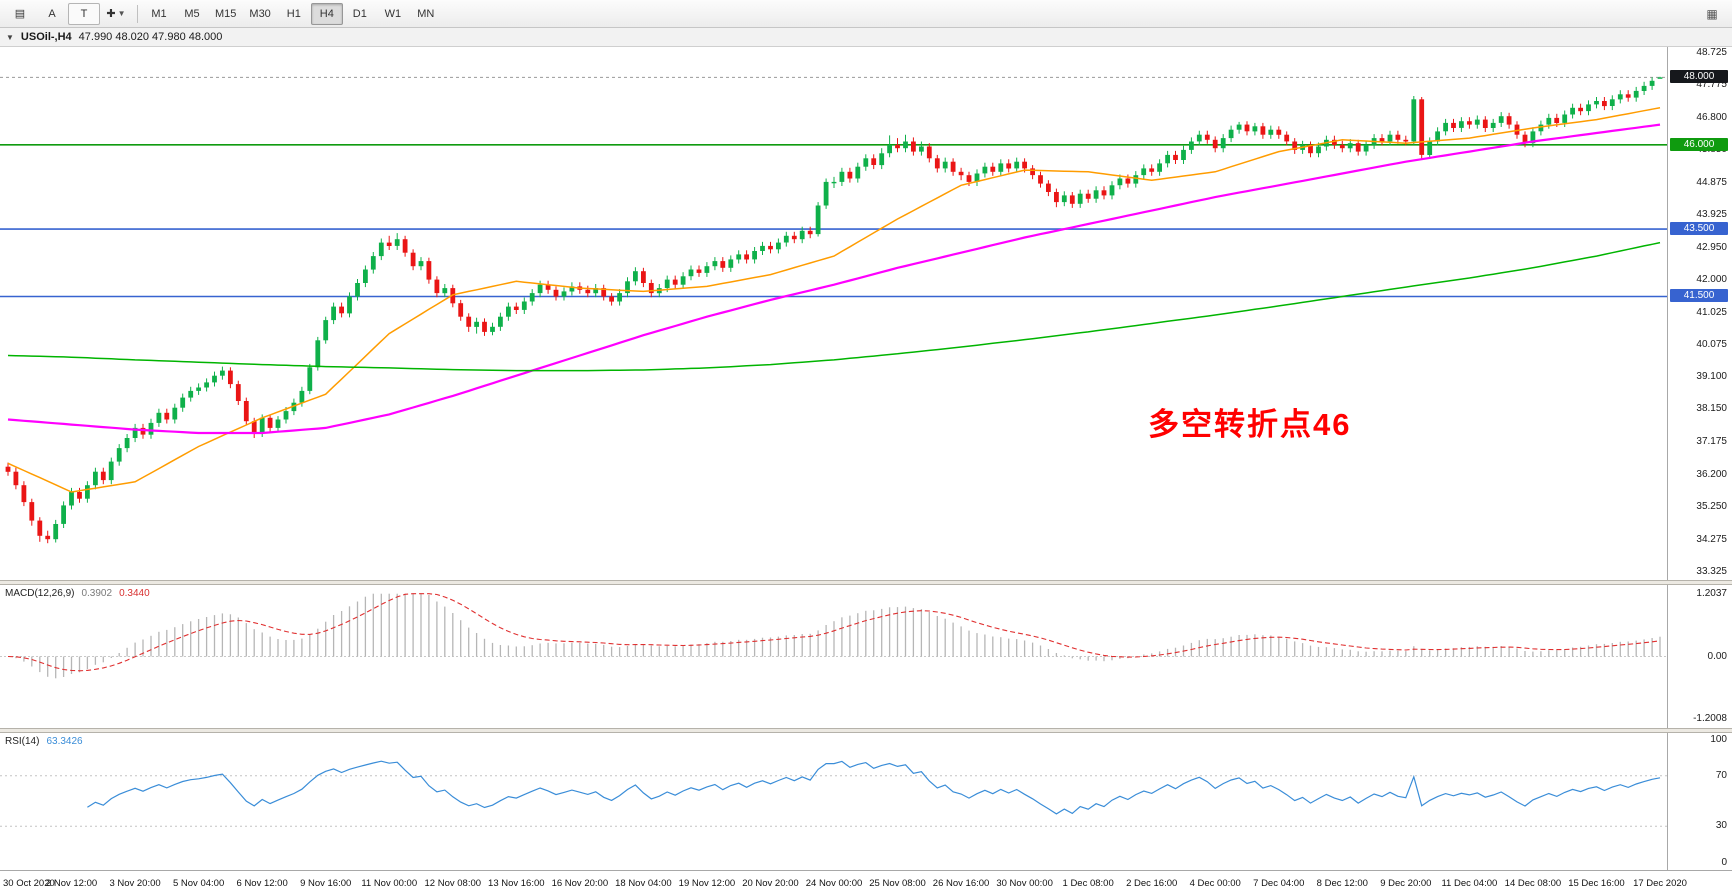 This screenshot has width=1732, height=895. I want to click on time-tick-label: 13 Nov 16:00, so click(516, 883).